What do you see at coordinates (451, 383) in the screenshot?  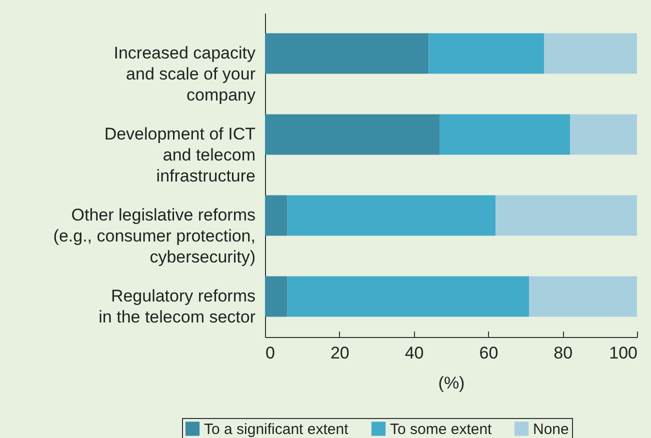 I see `x-axis-title: (%)` at bounding box center [451, 383].